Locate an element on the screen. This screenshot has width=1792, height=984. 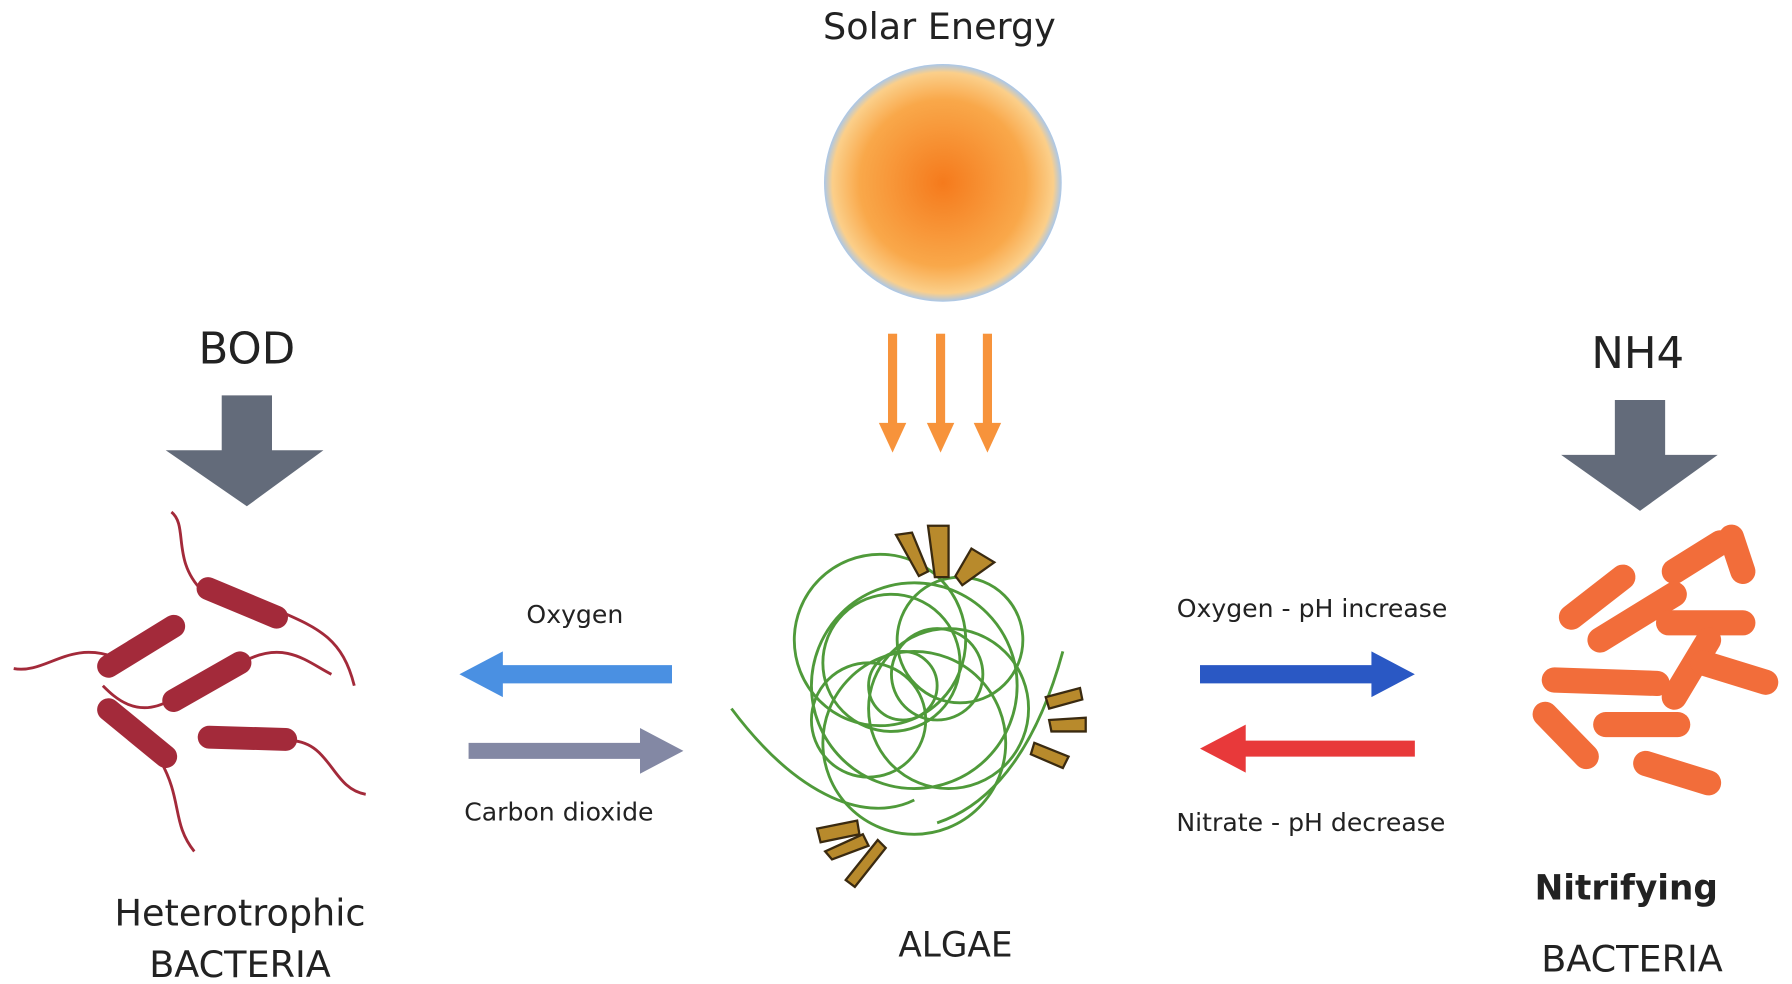
exchange-label: Oxygen is located at coordinates (574, 614).